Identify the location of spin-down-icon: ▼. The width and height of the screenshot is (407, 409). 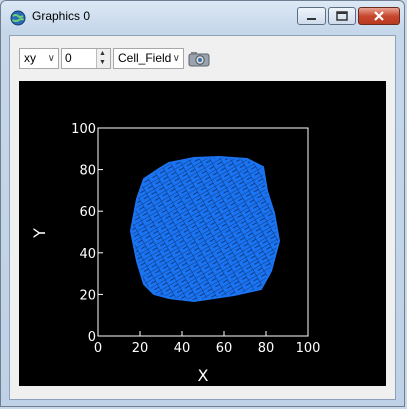
(102, 62).